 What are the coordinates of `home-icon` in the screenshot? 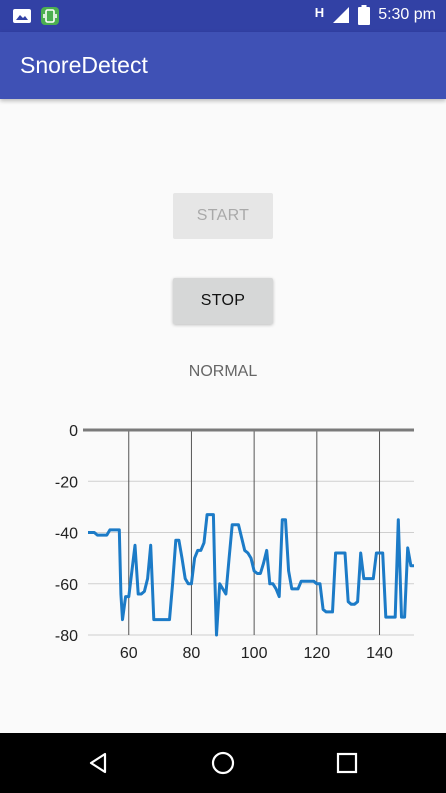 It's located at (223, 763).